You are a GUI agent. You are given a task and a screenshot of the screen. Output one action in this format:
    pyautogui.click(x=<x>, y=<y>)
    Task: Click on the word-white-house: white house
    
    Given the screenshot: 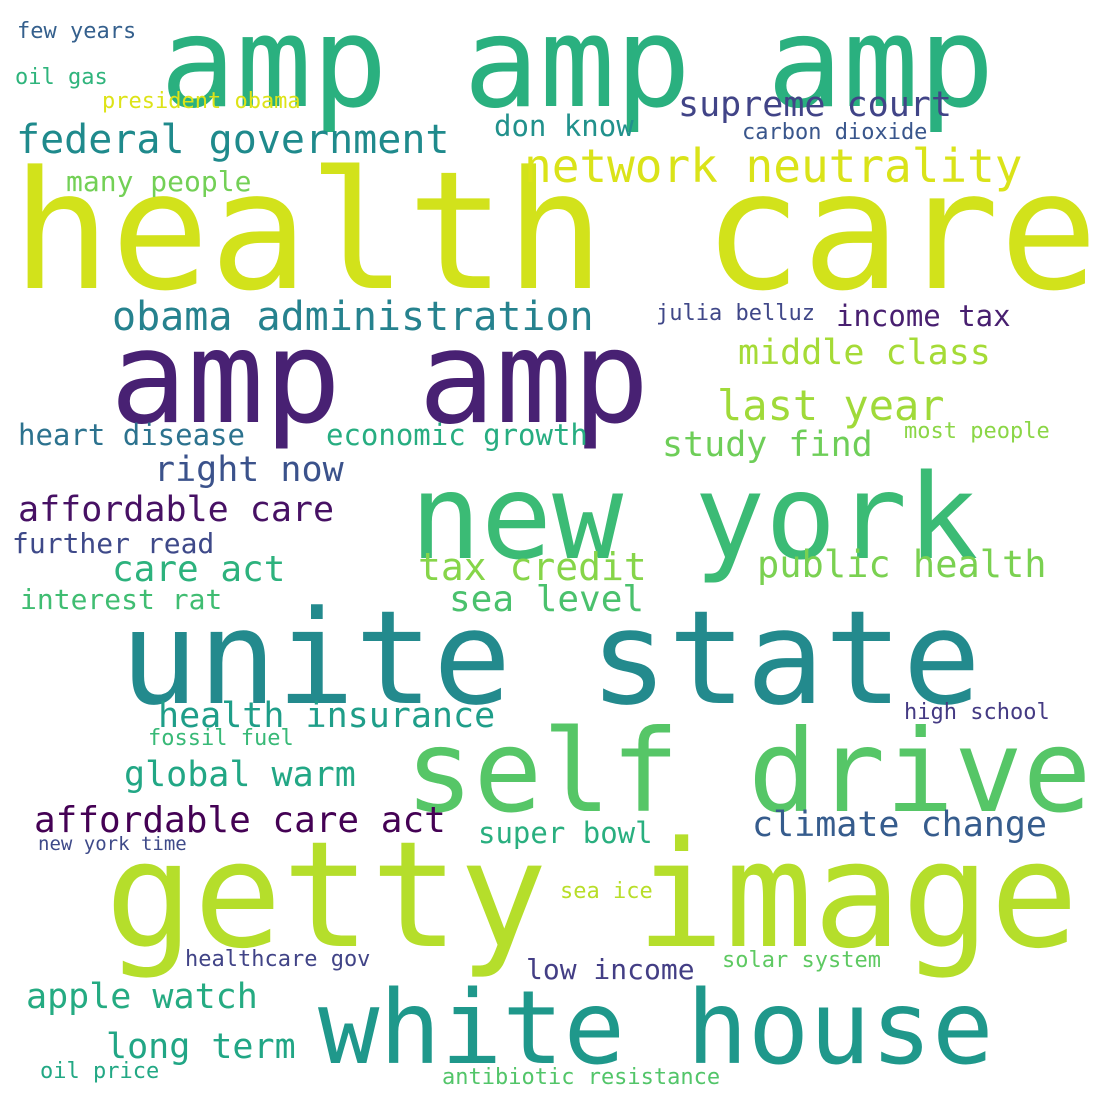 What is the action you would take?
    pyautogui.click(x=656, y=1028)
    